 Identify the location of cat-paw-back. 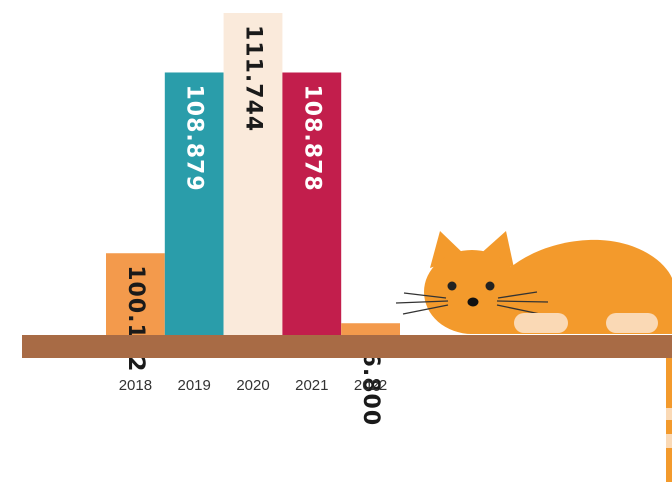
(632, 323).